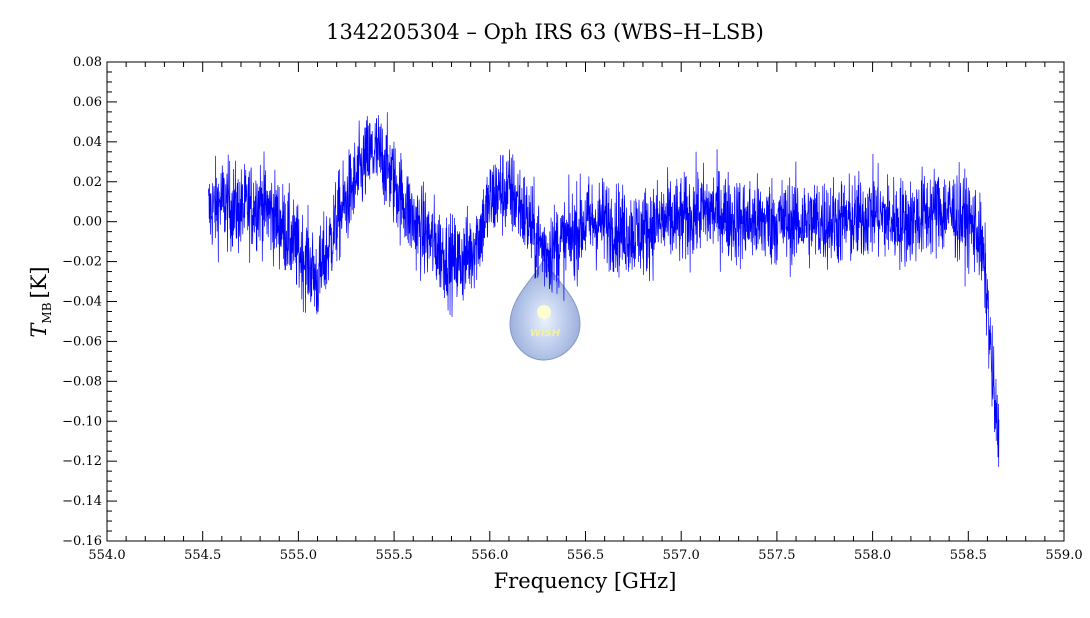 This screenshot has width=1090, height=618. I want to click on x-tick-label: 558.5, so click(968, 555).